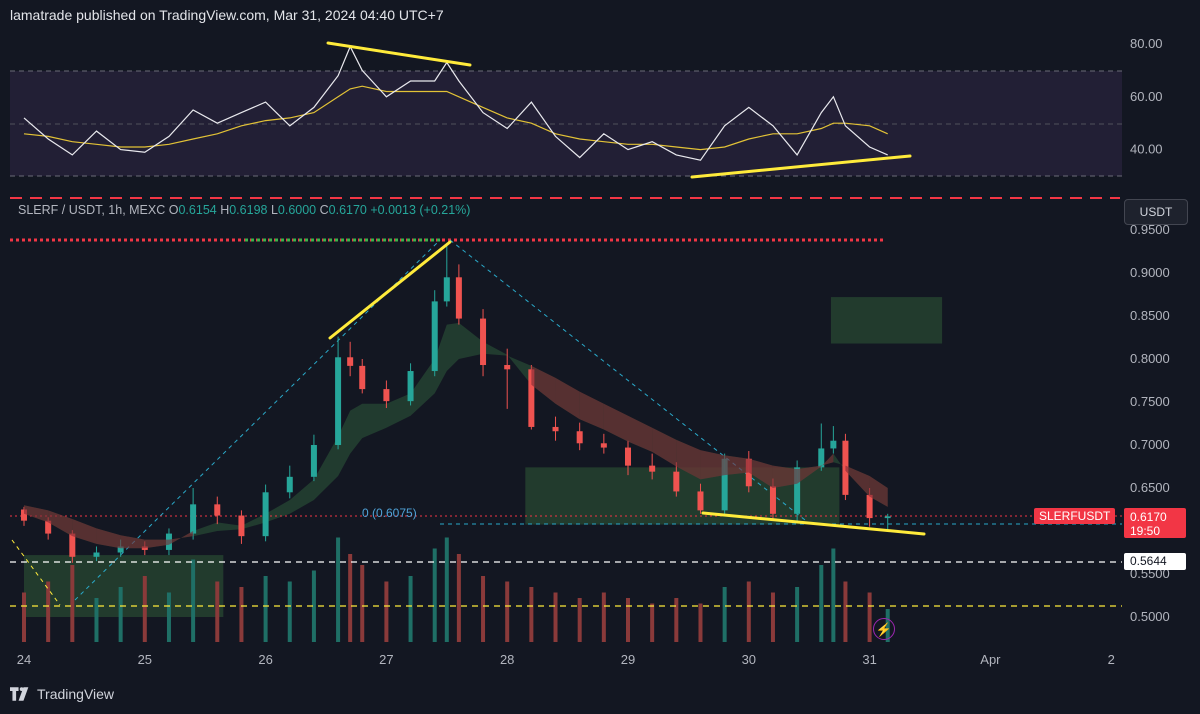 This screenshot has height=714, width=1200. I want to click on price-tick-label: 0.7500, so click(1150, 401).